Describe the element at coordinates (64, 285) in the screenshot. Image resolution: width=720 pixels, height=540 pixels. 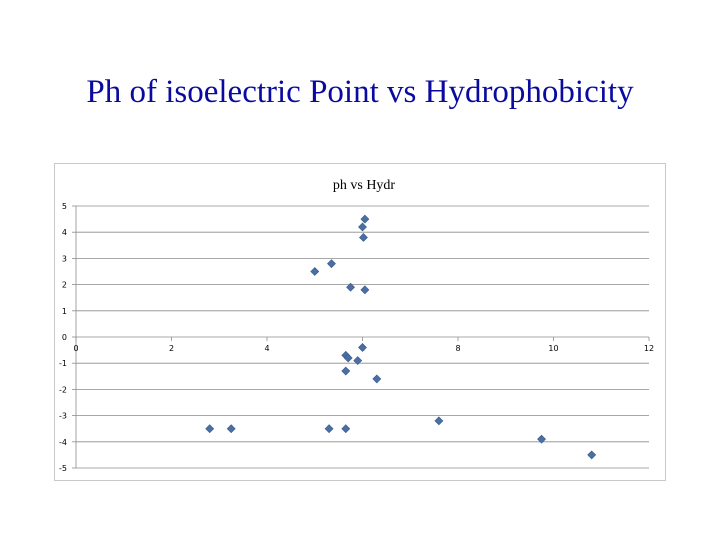
I see `y-tick-label: 2` at that location.